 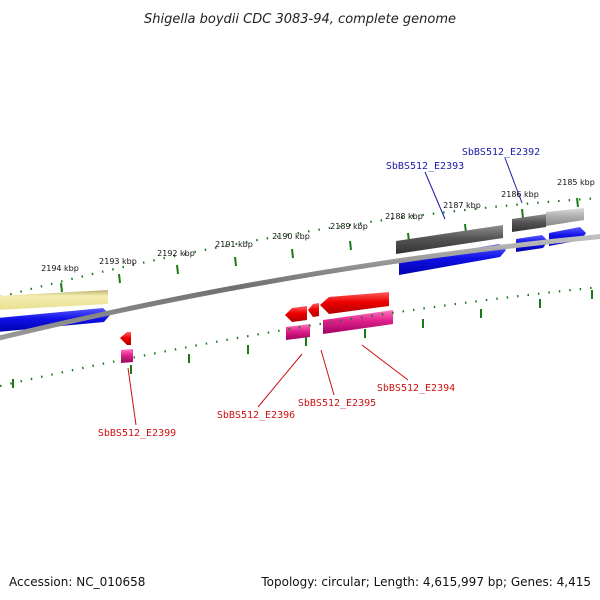 What do you see at coordinates (54, 300) in the screenshot?
I see `gene-khaki` at bounding box center [54, 300].